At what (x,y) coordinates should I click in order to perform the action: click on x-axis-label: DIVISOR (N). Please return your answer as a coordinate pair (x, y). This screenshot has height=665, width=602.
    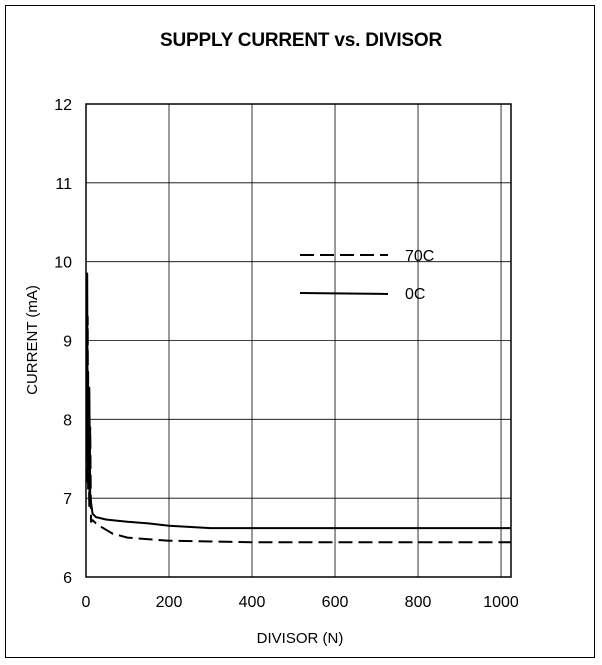
    Looking at the image, I should click on (300, 638).